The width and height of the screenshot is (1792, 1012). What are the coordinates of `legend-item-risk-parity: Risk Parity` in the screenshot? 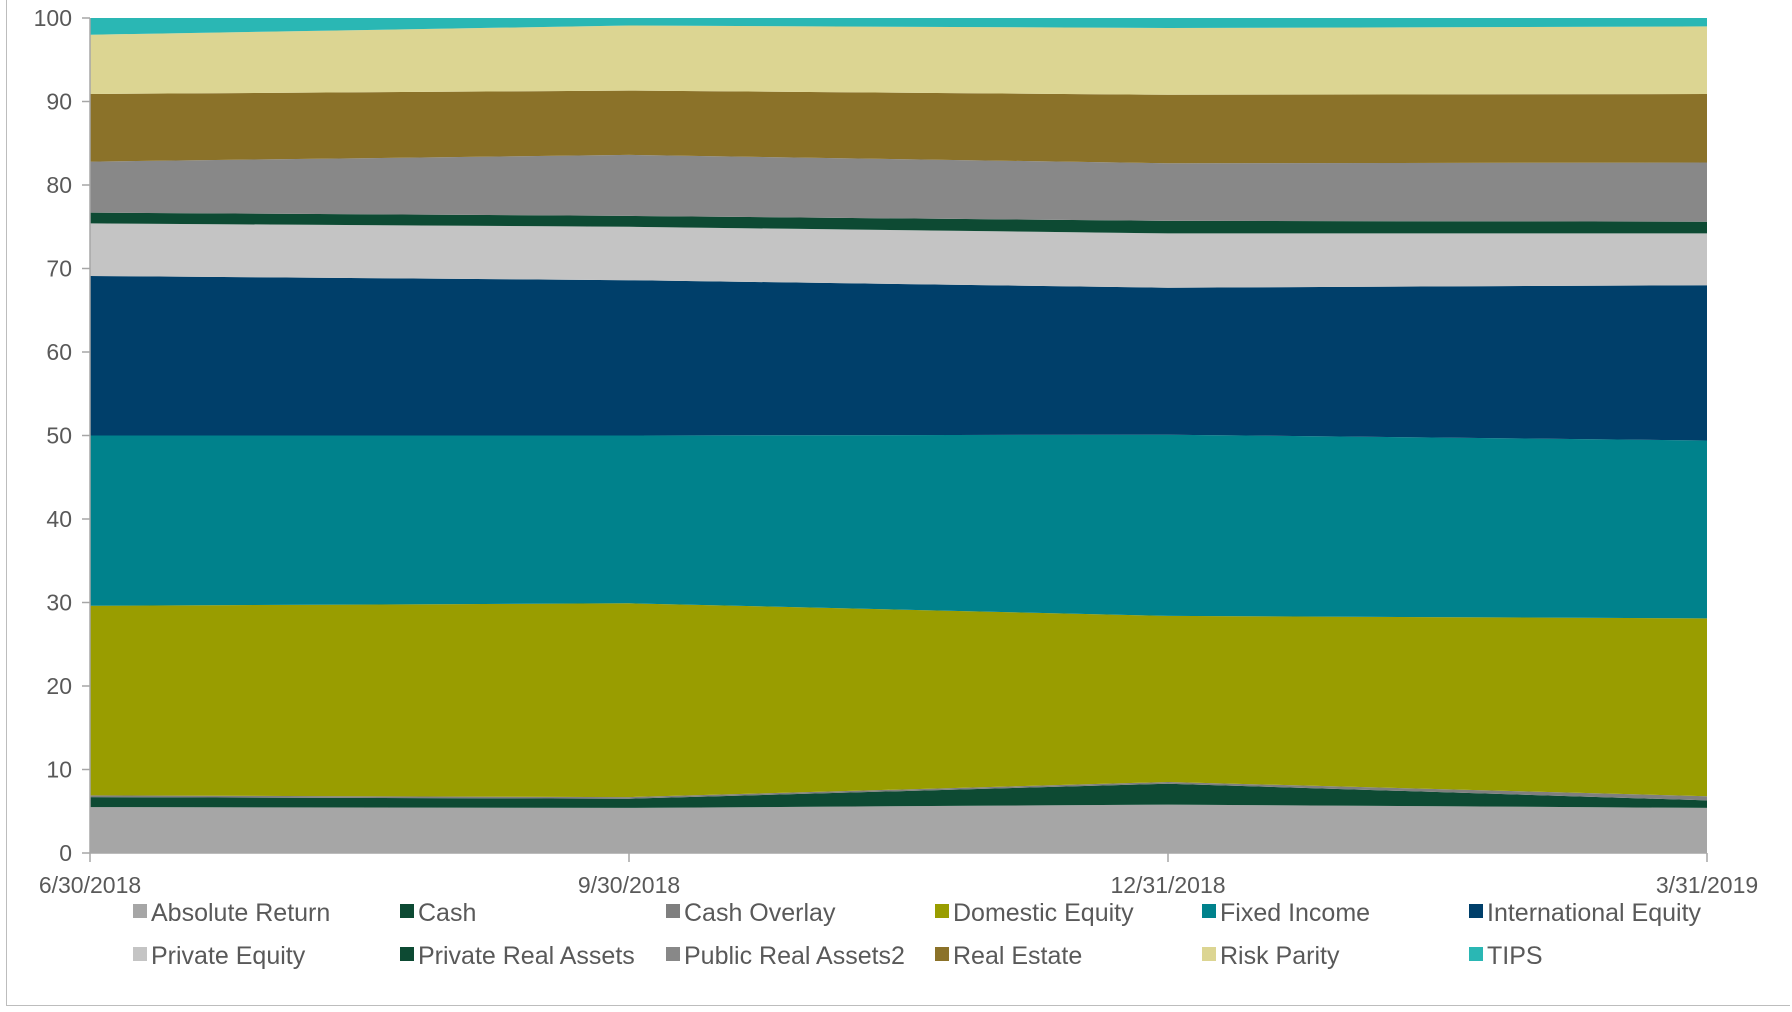 It's located at (1271, 956).